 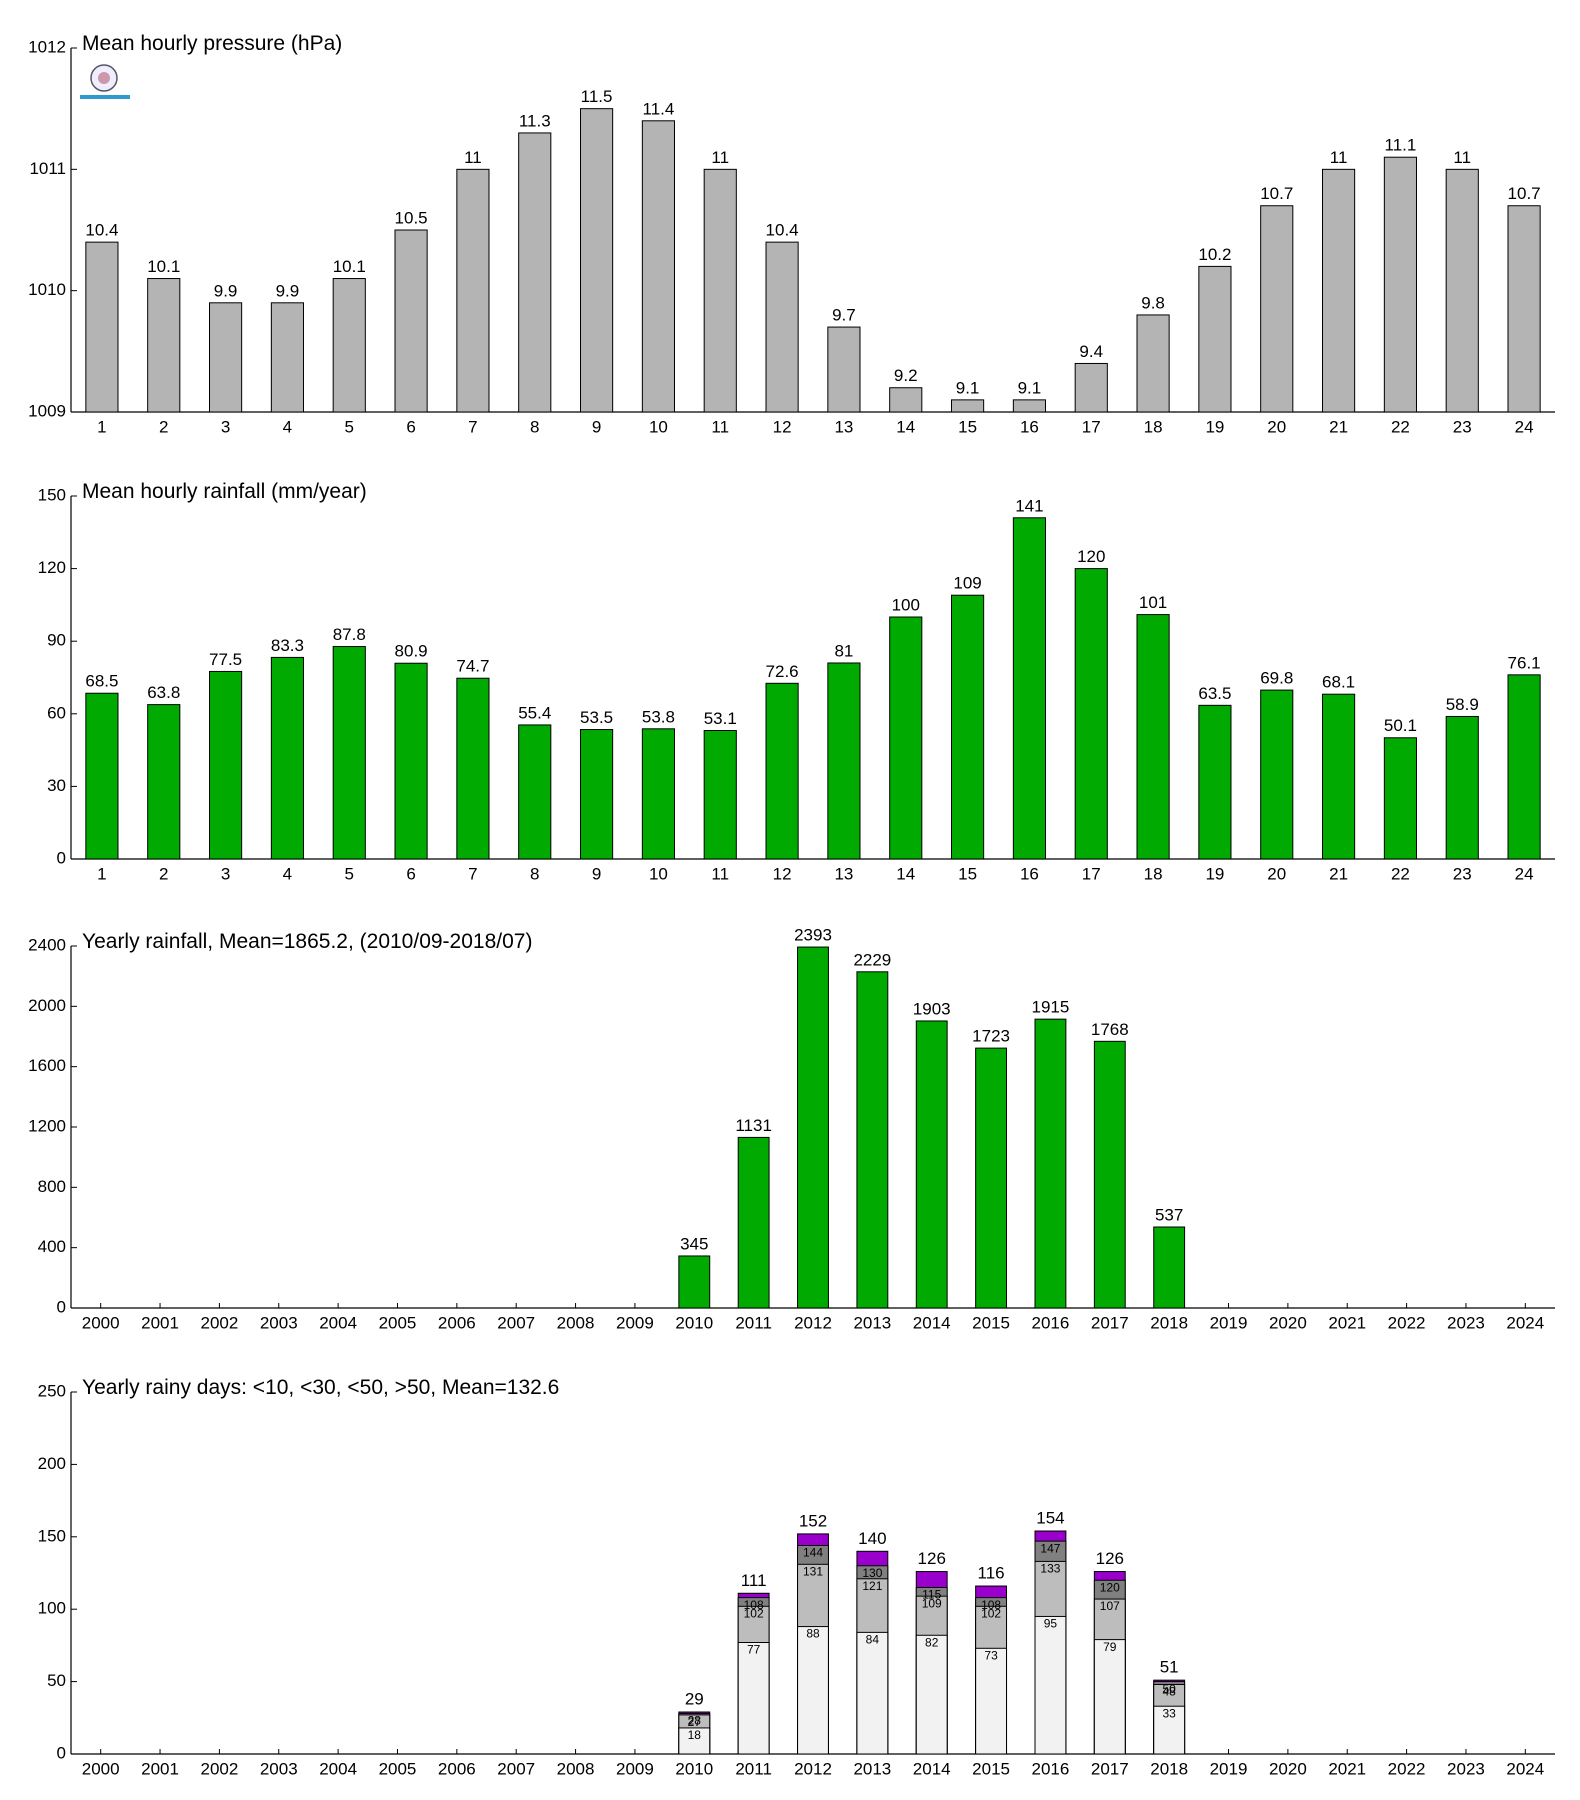 What do you see at coordinates (753, 1125) in the screenshot?
I see `value-label: 1131` at bounding box center [753, 1125].